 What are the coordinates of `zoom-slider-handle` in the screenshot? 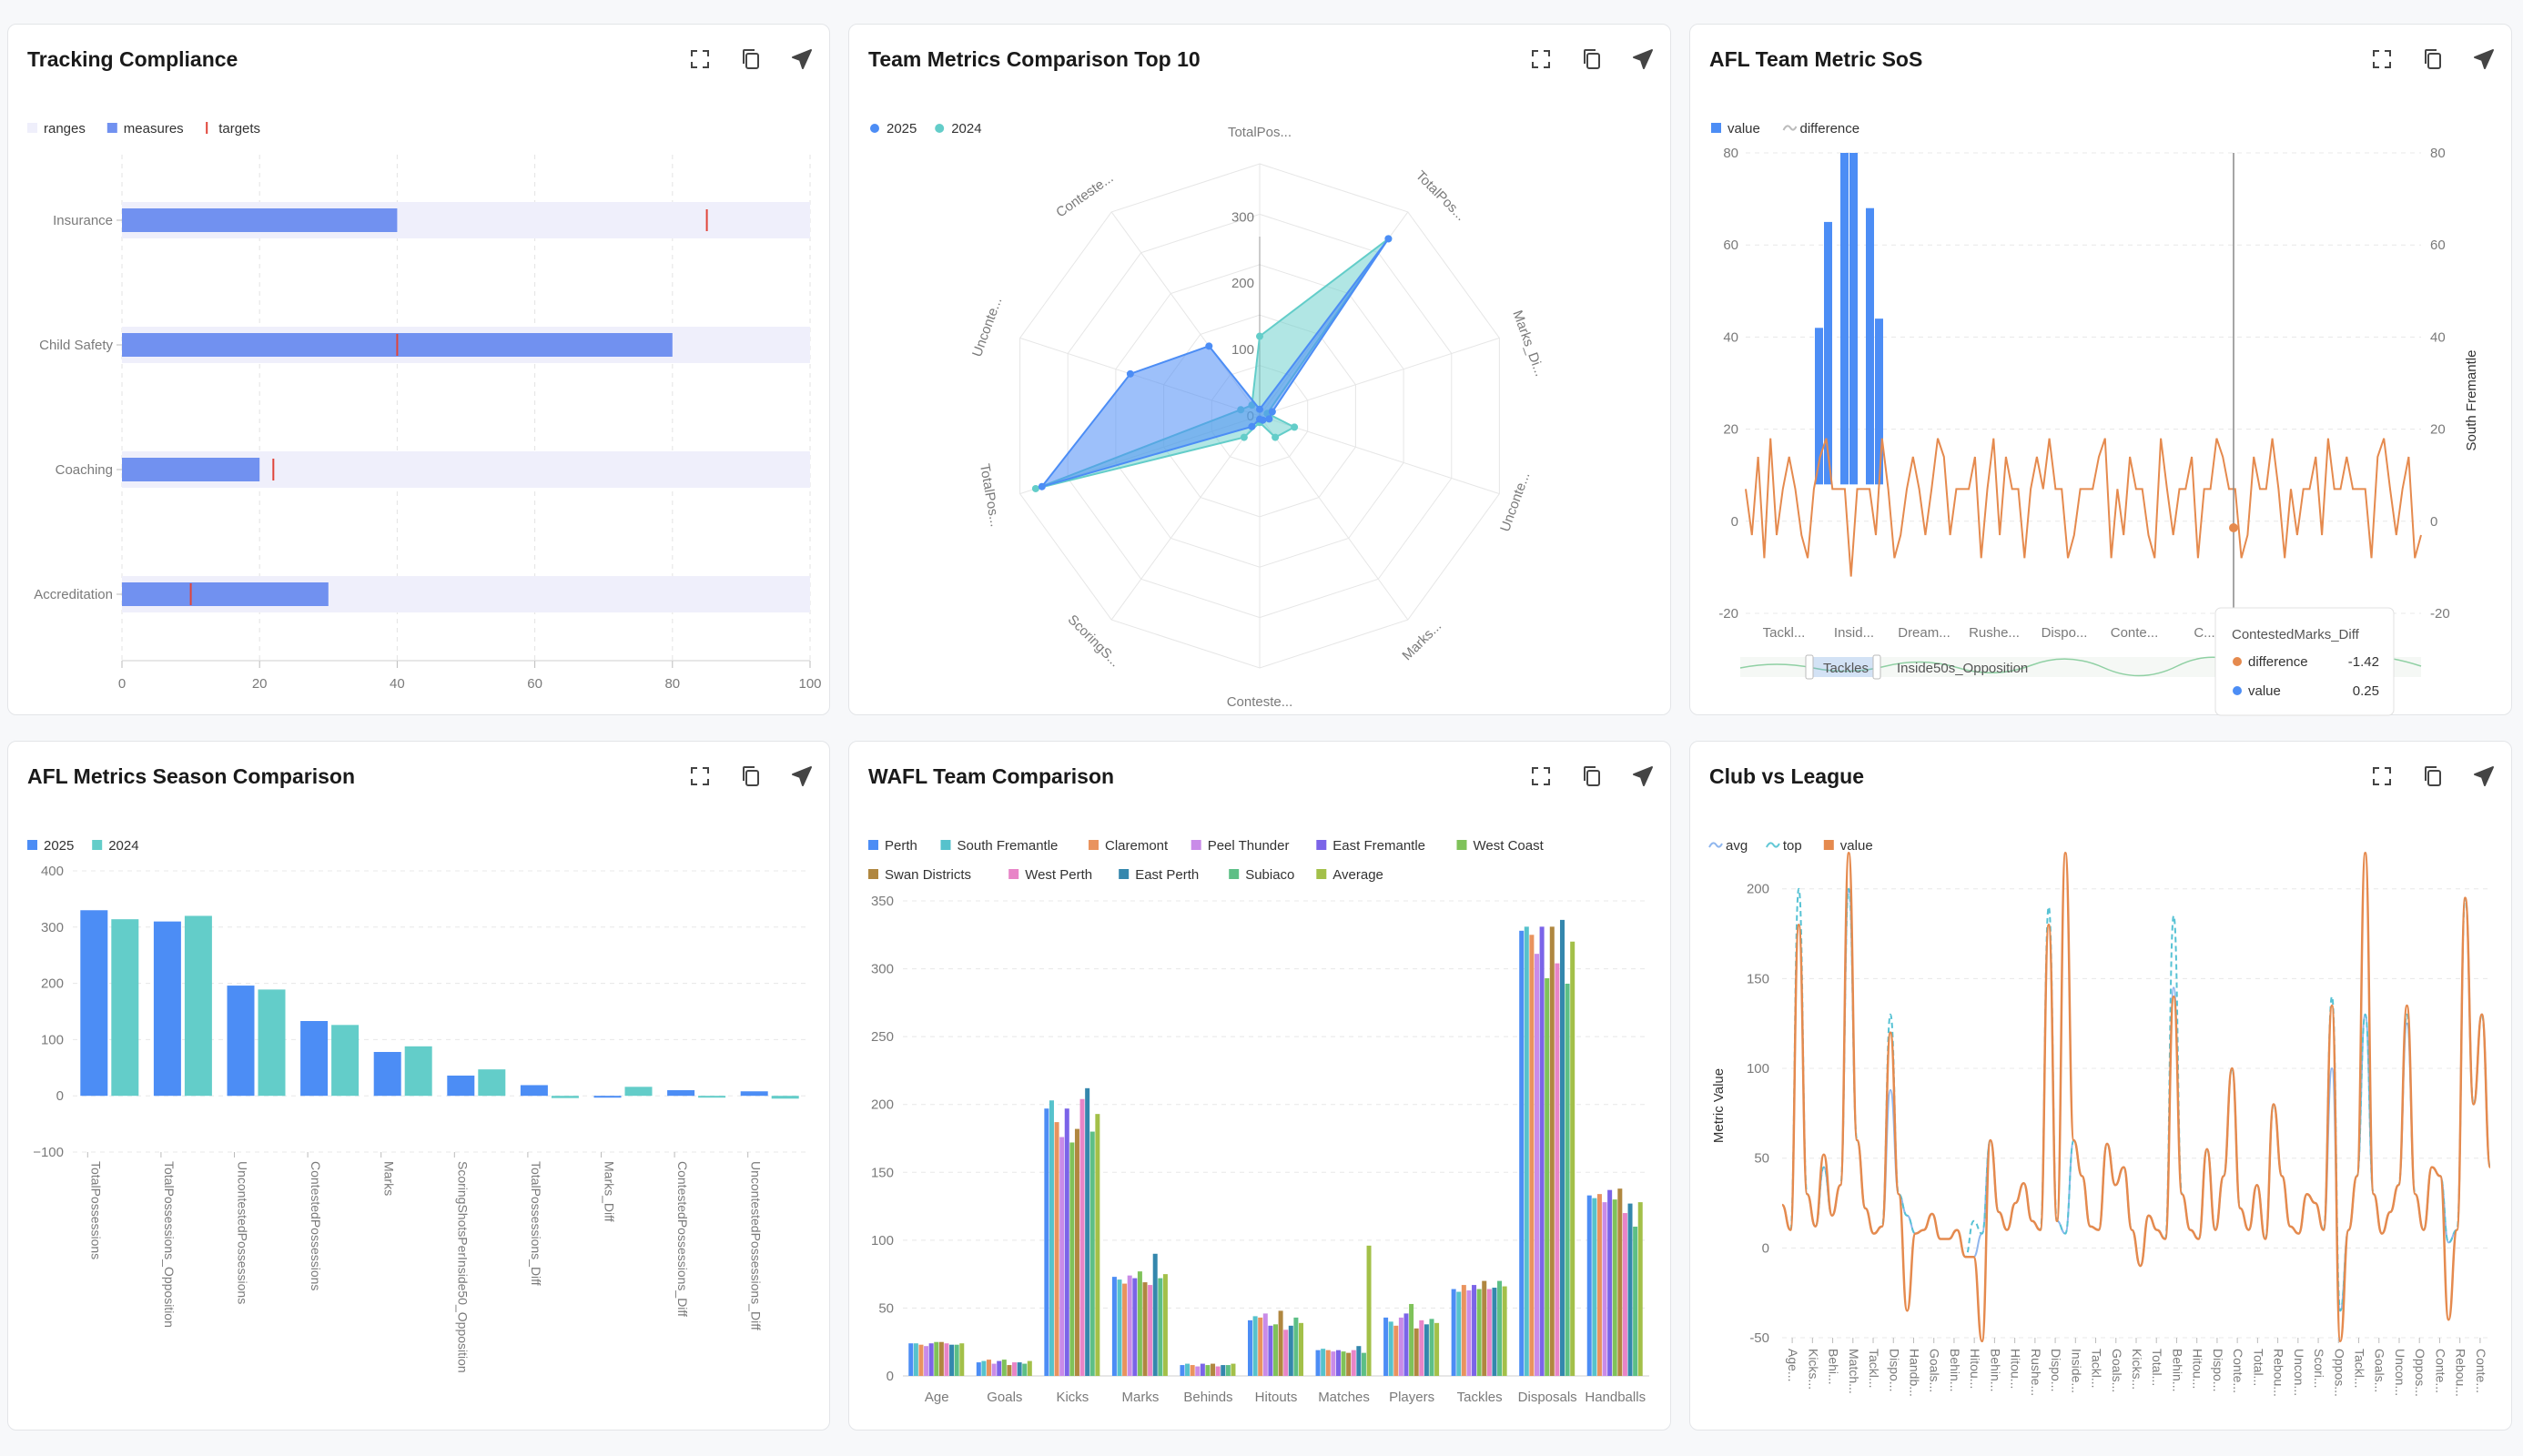 It's located at (1877, 667).